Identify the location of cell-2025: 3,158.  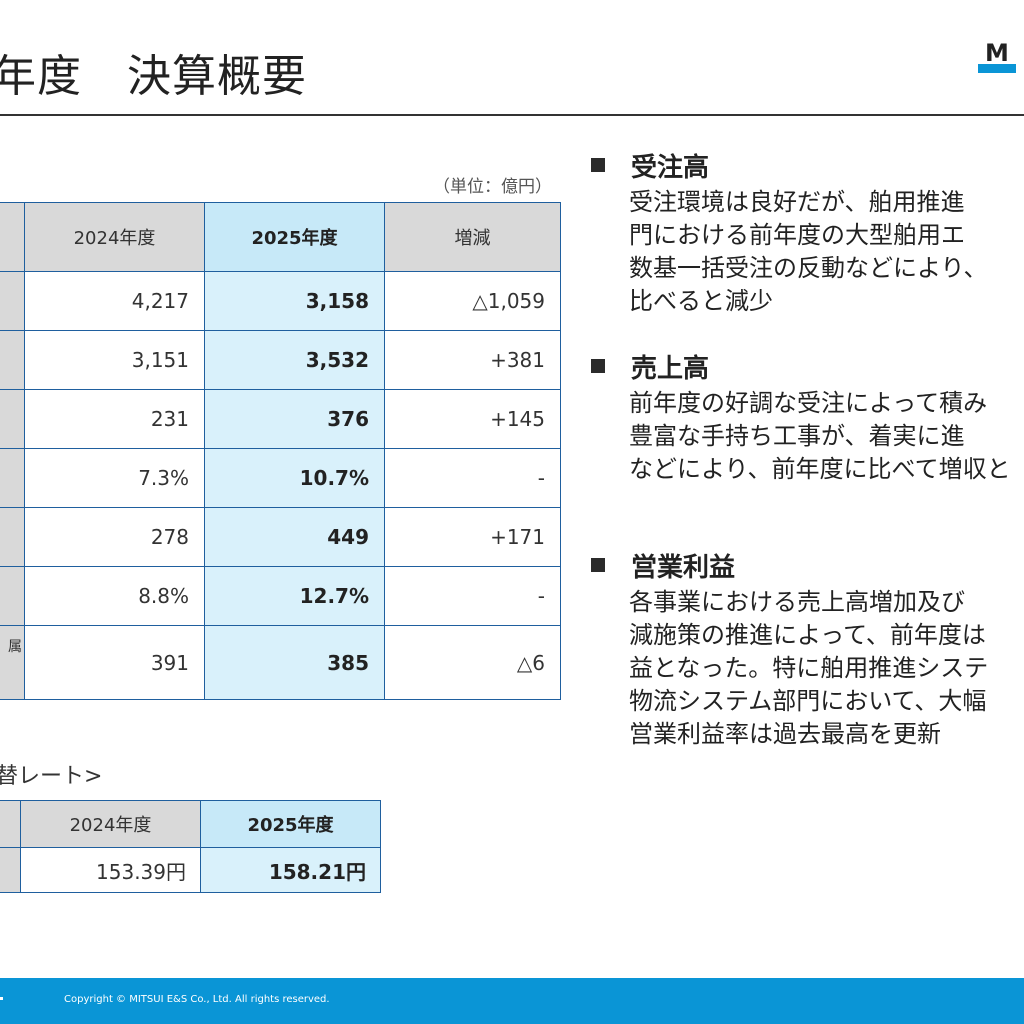
(294, 301).